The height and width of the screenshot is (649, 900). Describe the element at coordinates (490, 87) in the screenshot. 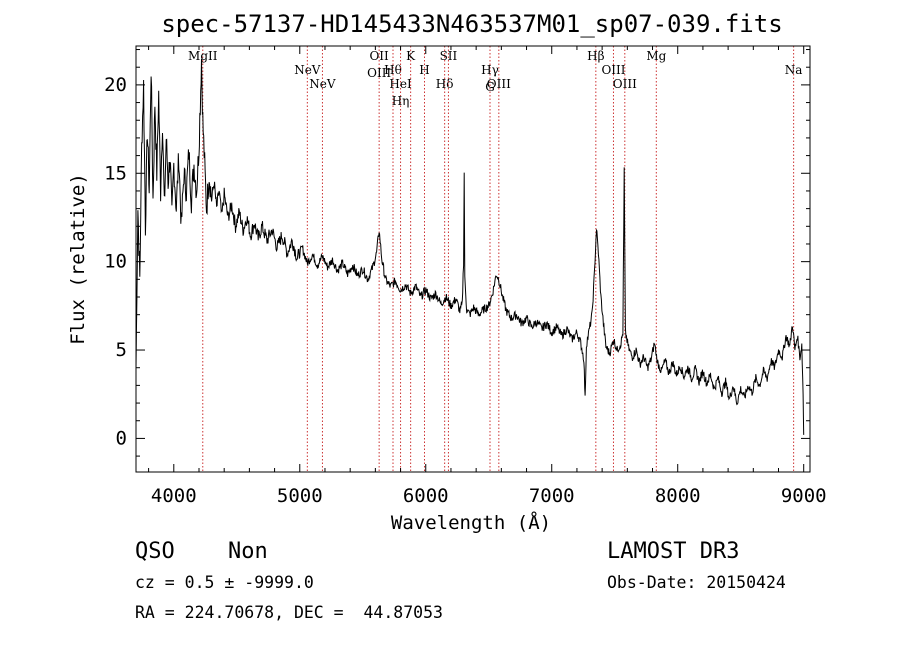

I see `line-label: G` at that location.